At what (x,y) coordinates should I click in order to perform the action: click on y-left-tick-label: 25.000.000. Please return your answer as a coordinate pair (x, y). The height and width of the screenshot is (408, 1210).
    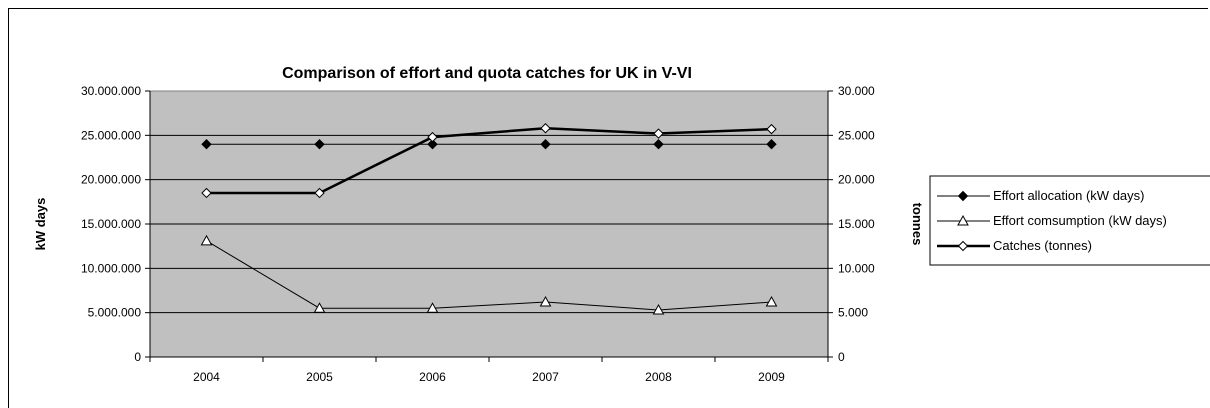
    Looking at the image, I should click on (111, 135).